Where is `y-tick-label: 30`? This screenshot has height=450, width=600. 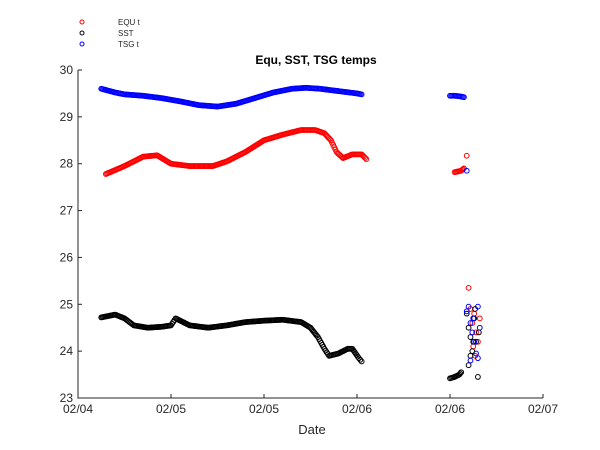
y-tick-label: 30 is located at coordinates (67, 70).